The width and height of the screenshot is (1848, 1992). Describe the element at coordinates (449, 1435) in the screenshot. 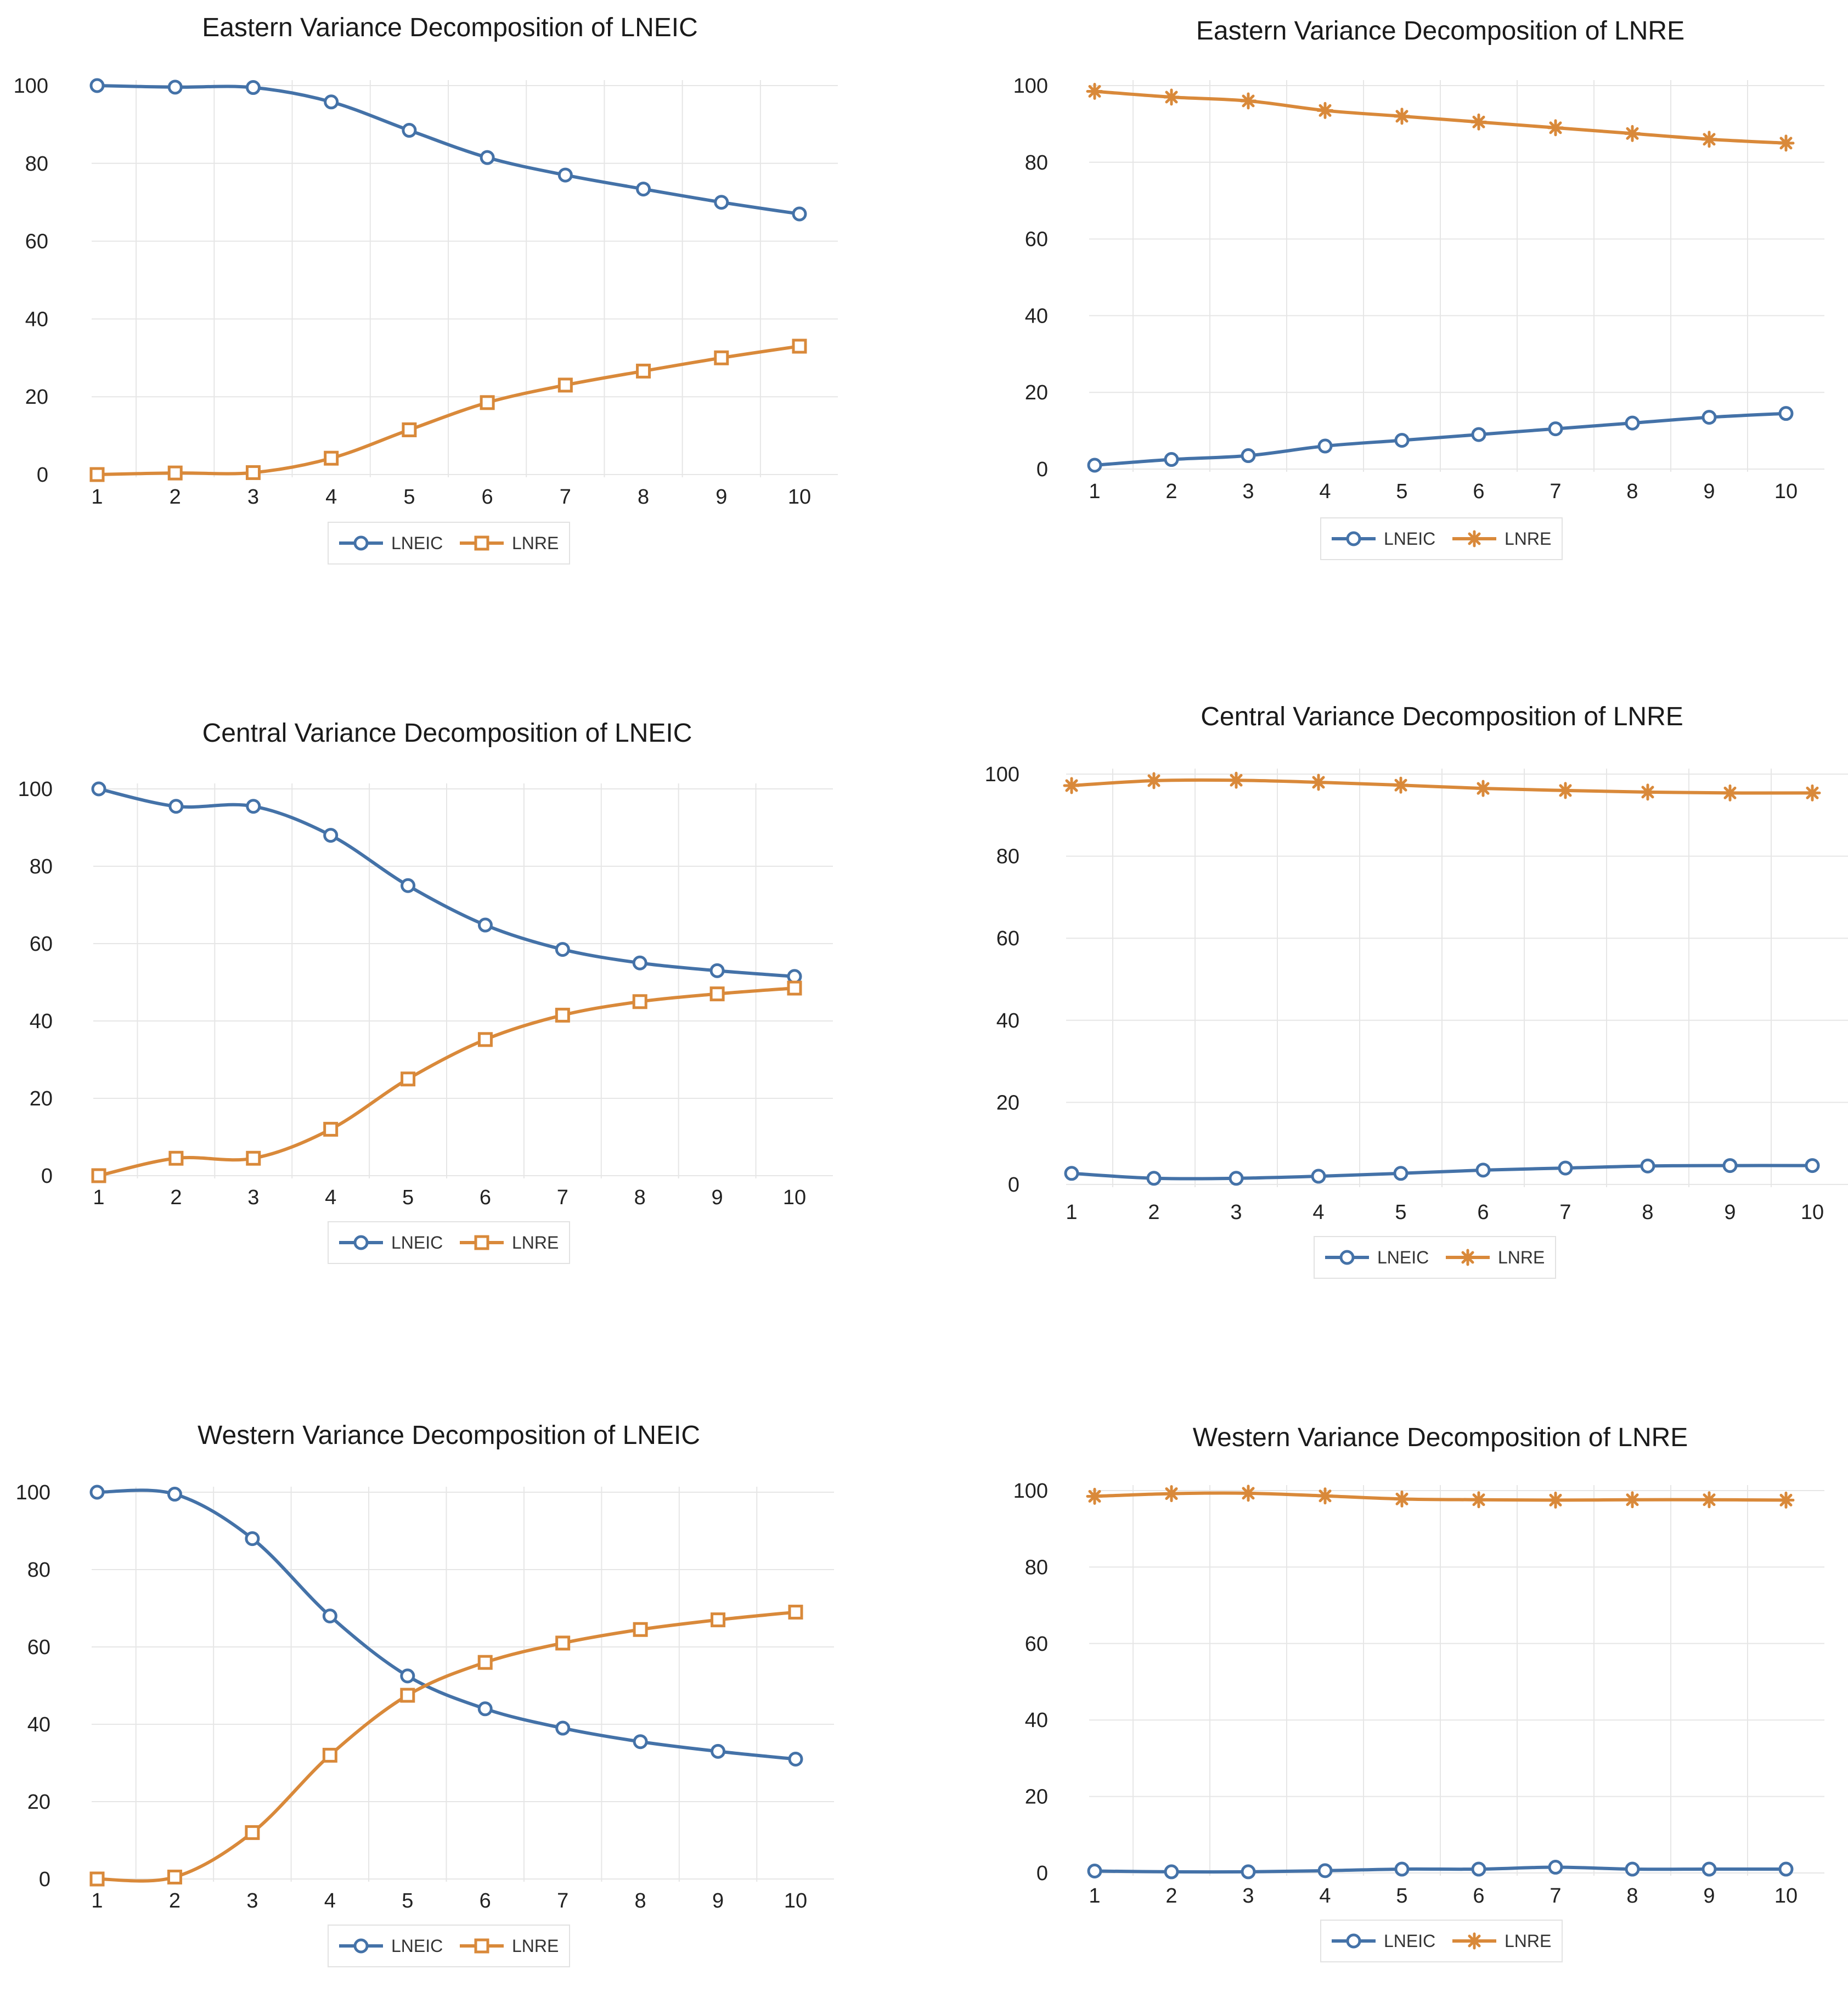

I see `chart-title: Western Variance Decomposition of LNEIC` at that location.